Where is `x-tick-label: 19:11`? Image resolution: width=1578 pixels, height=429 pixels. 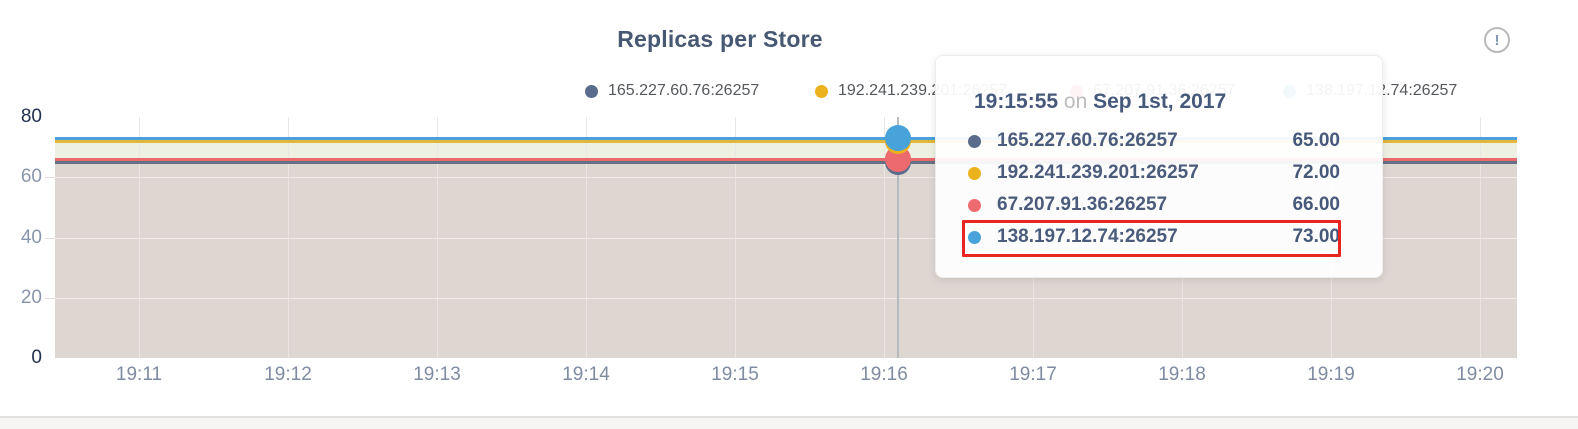 x-tick-label: 19:11 is located at coordinates (139, 374).